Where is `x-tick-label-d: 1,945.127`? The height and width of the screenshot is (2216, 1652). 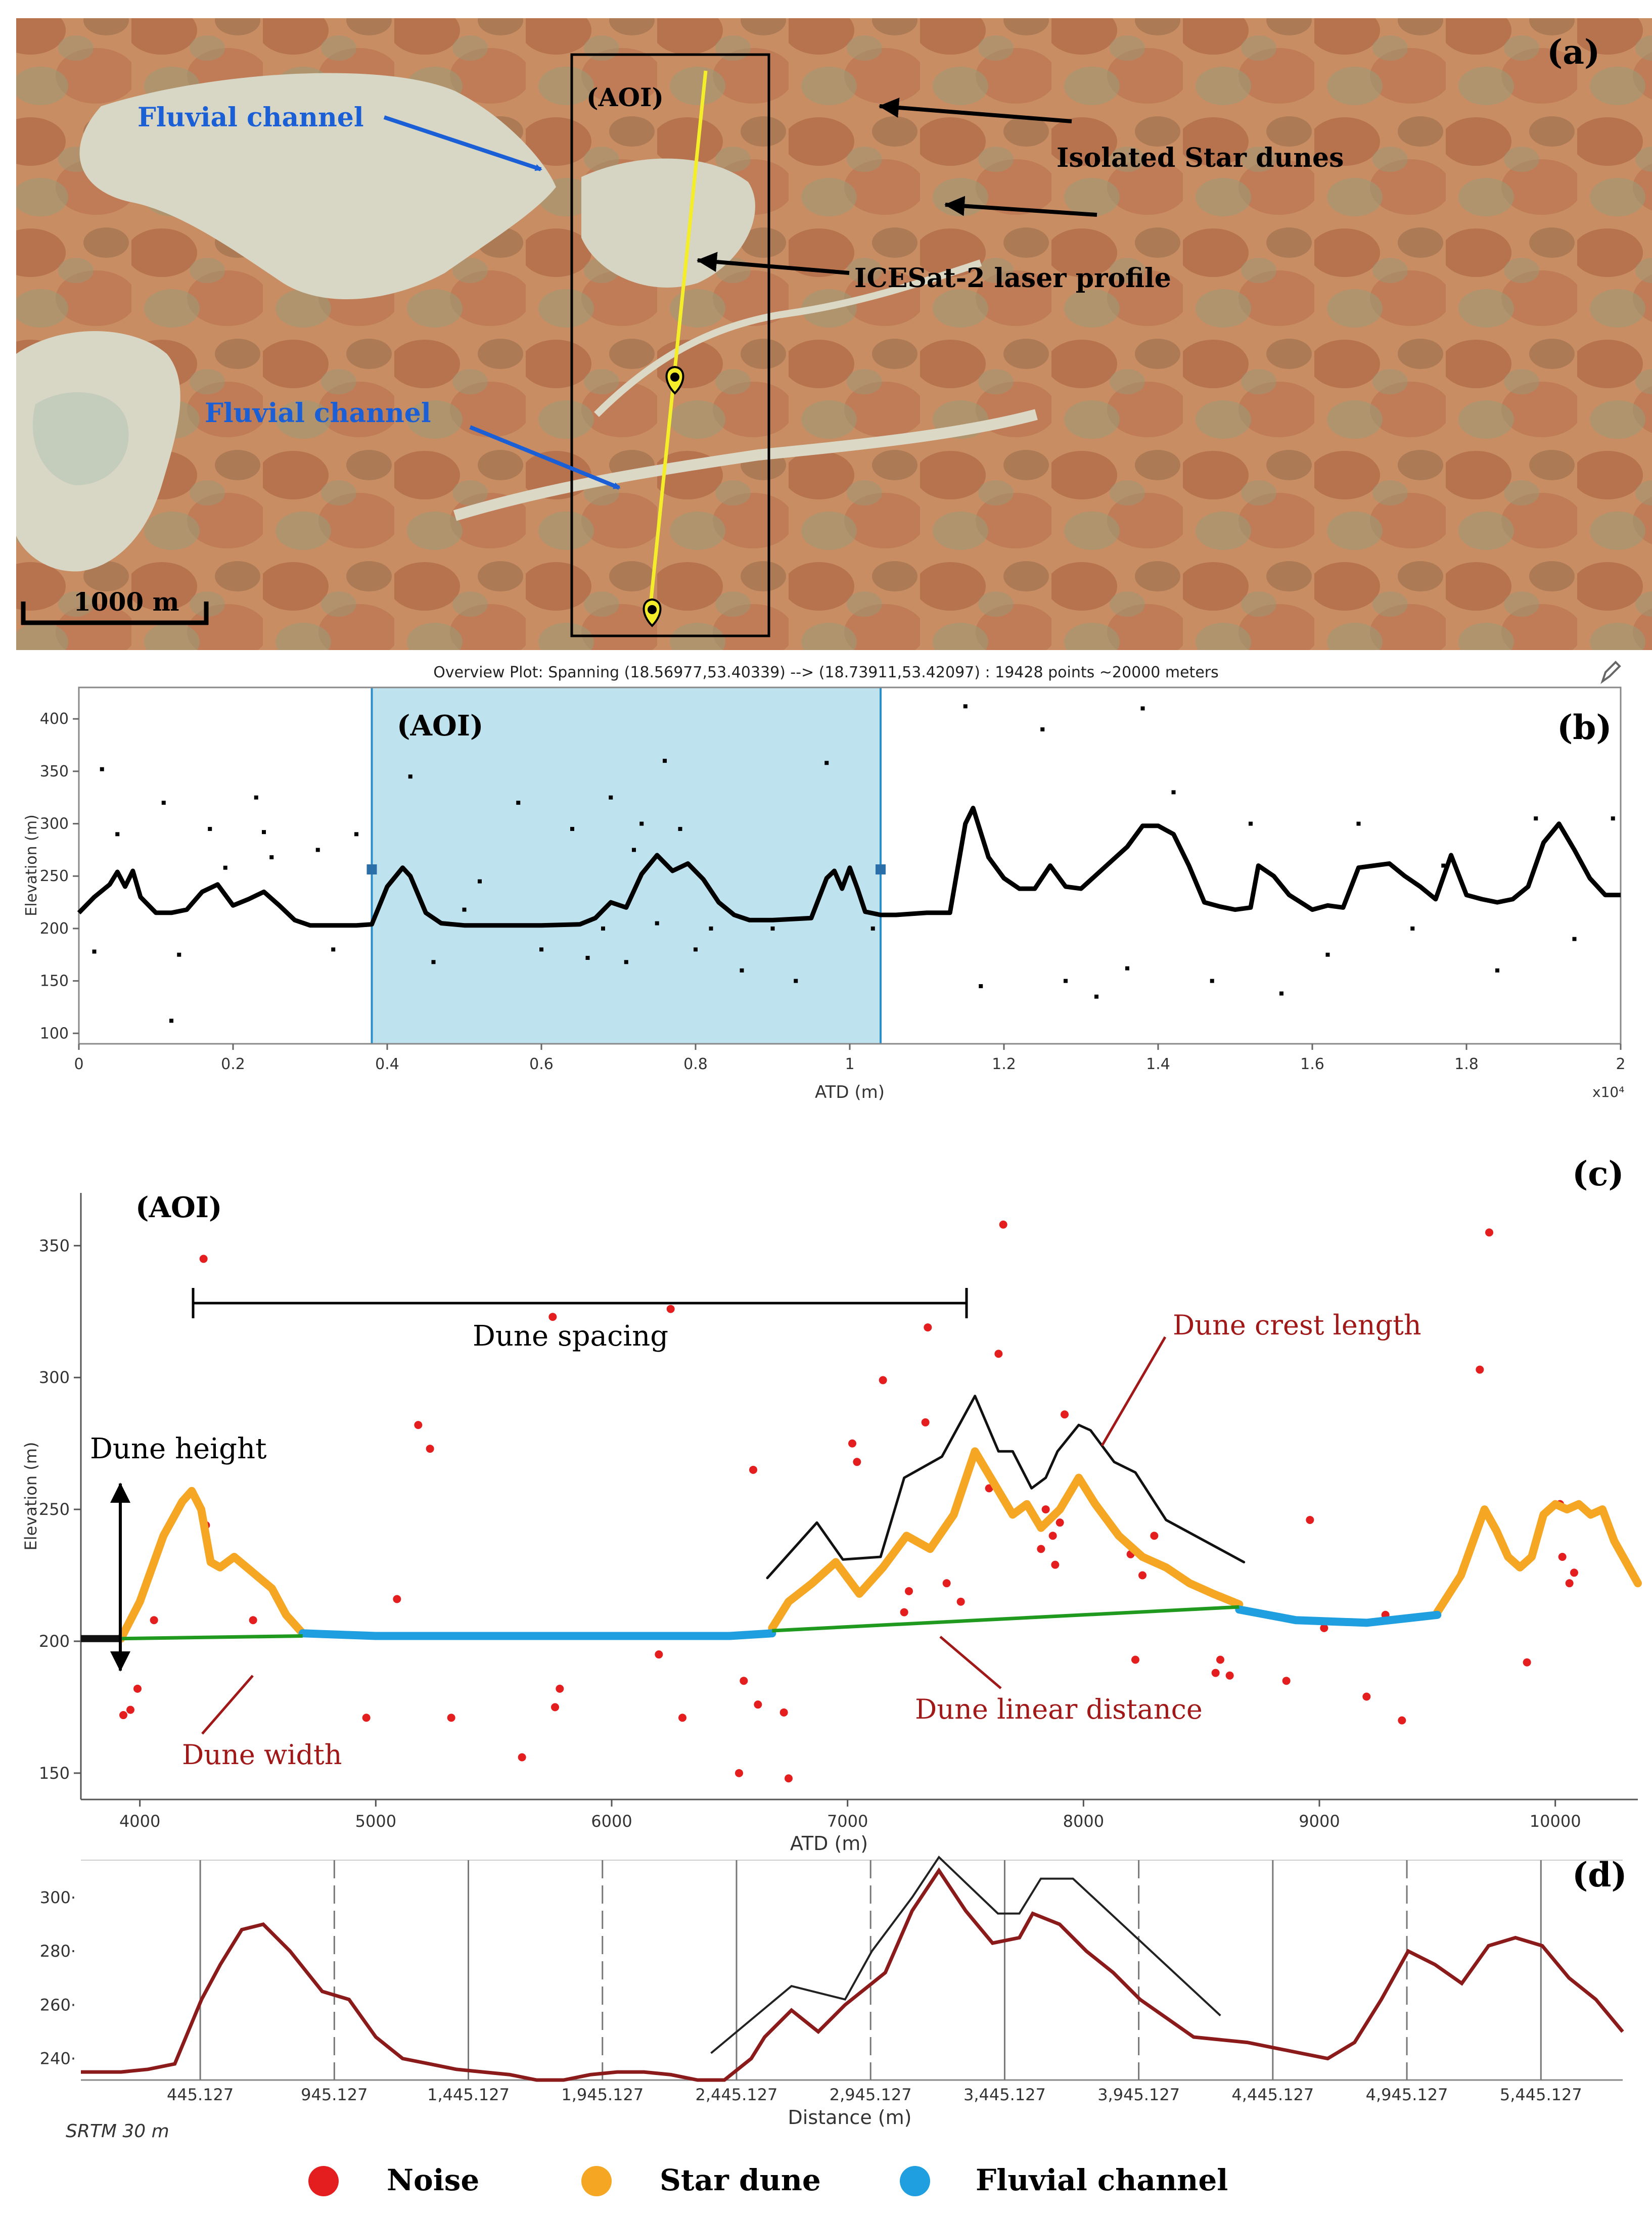 x-tick-label-d: 1,945.127 is located at coordinates (602, 2094).